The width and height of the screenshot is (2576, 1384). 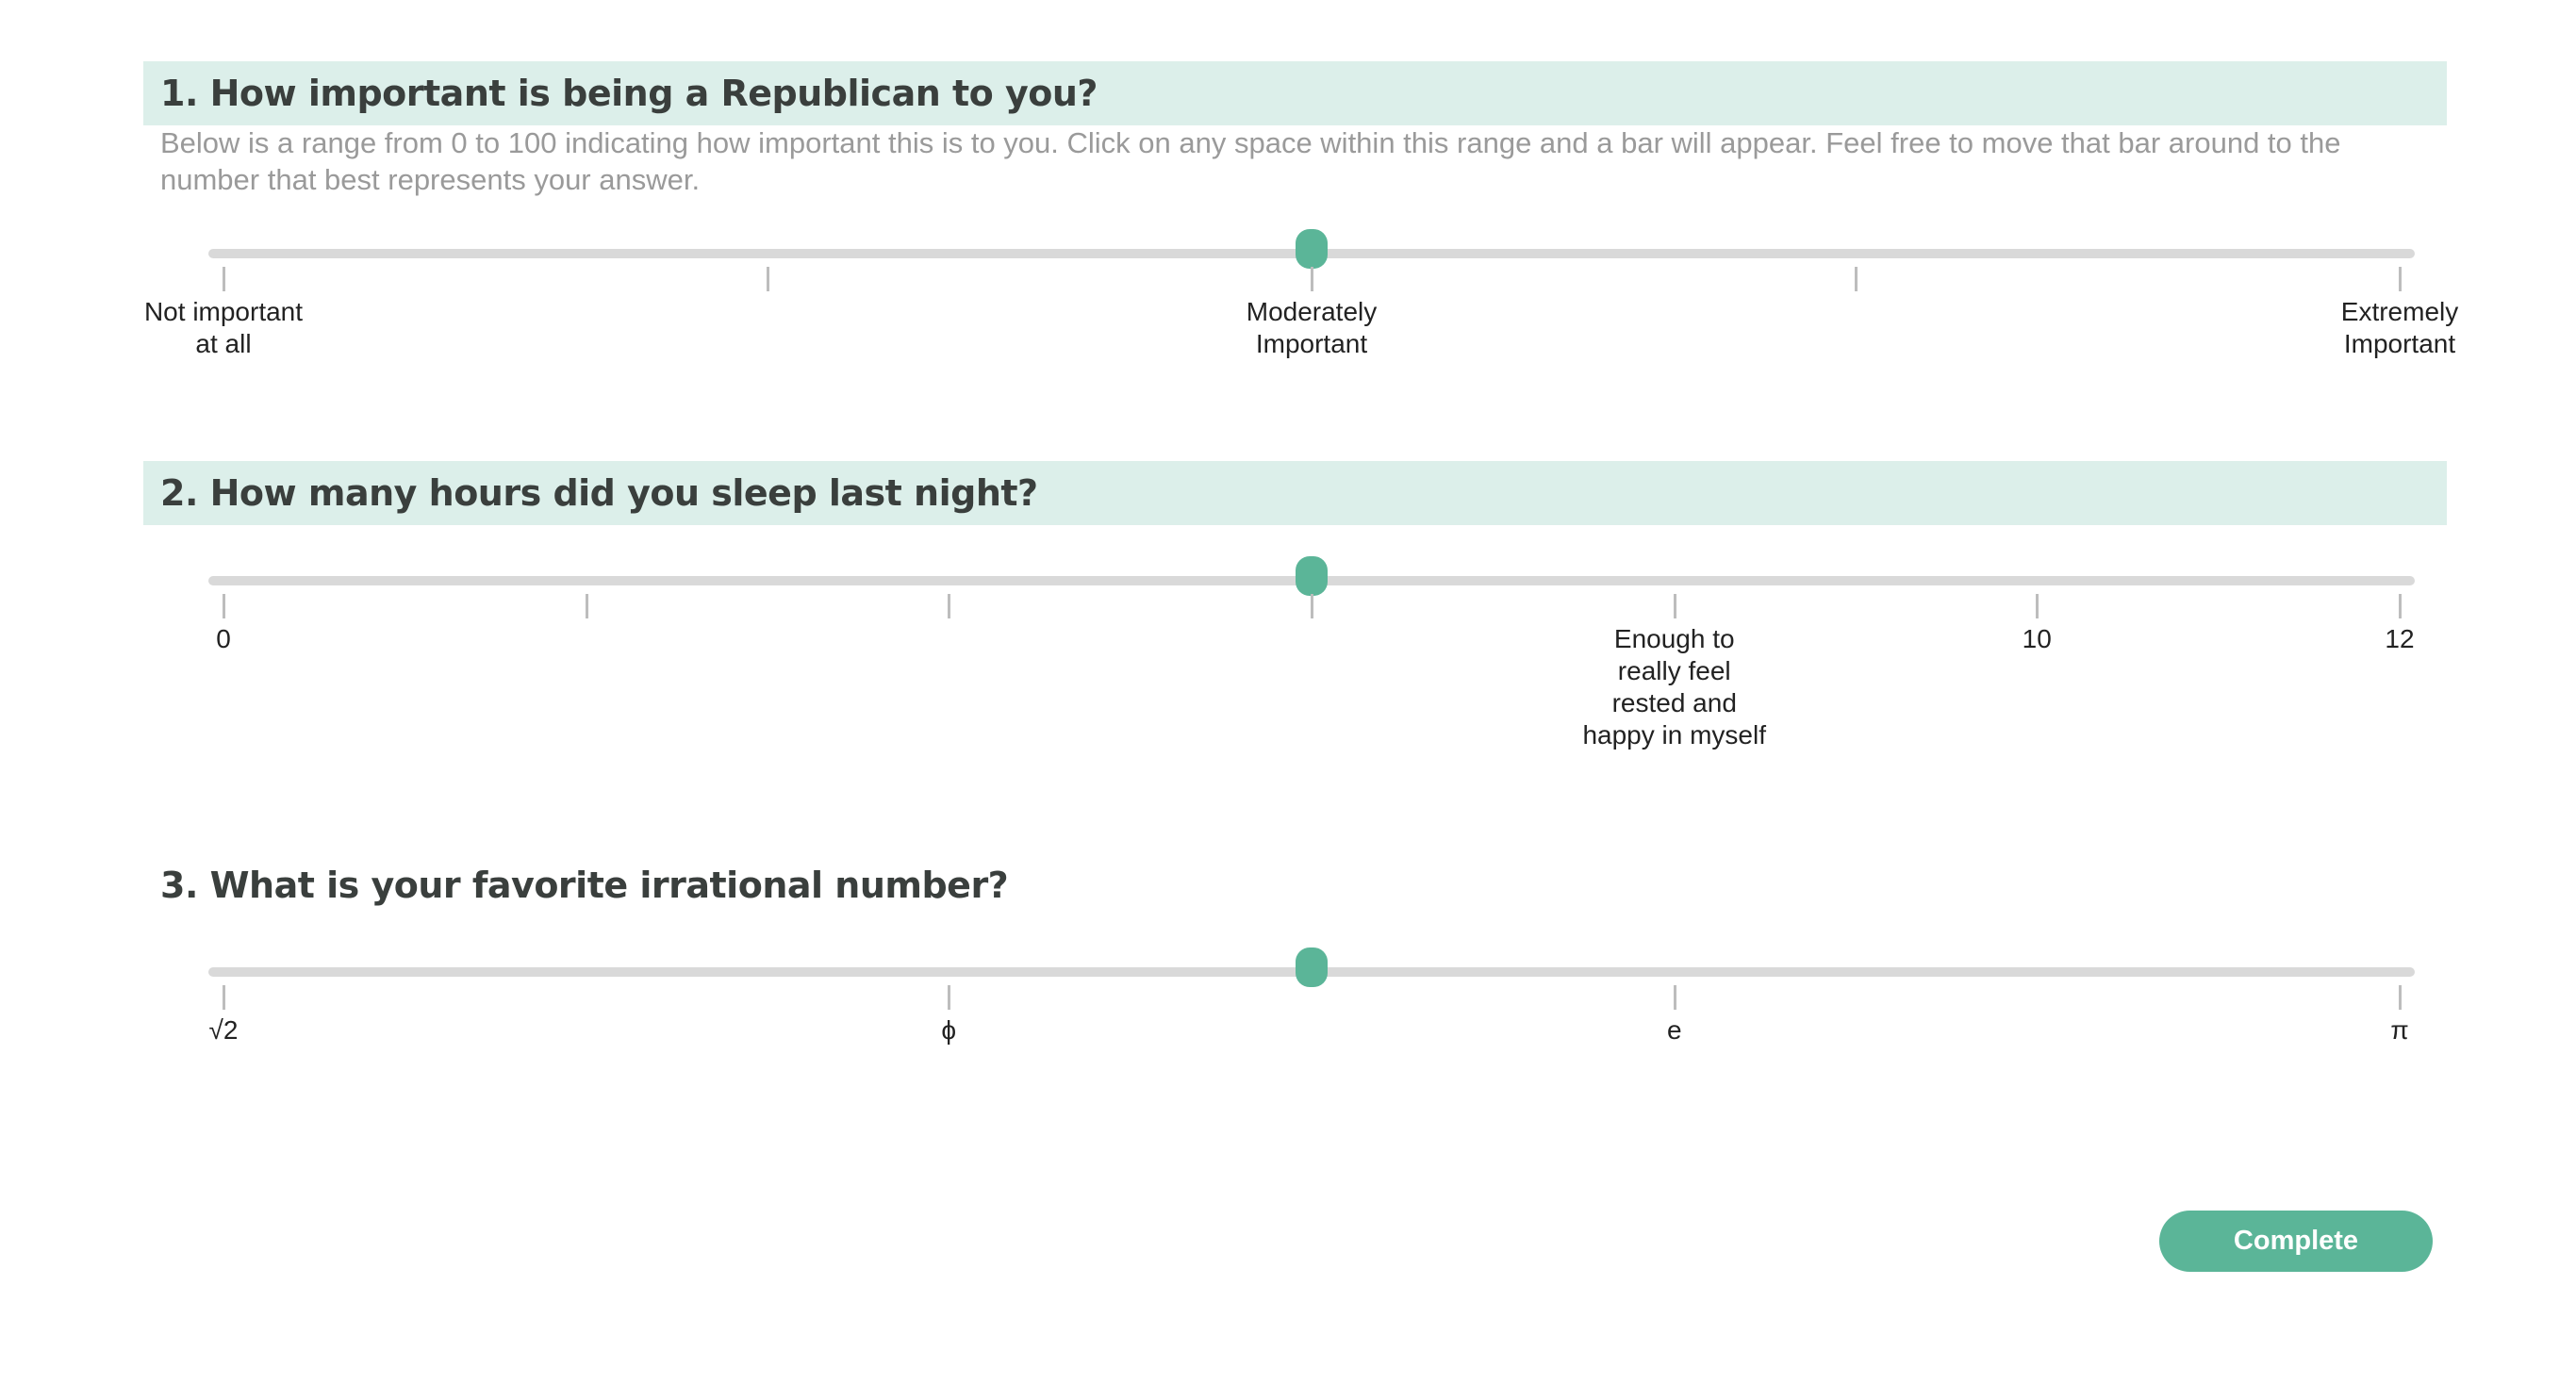 I want to click on question-1-slider-handle, so click(x=1312, y=249).